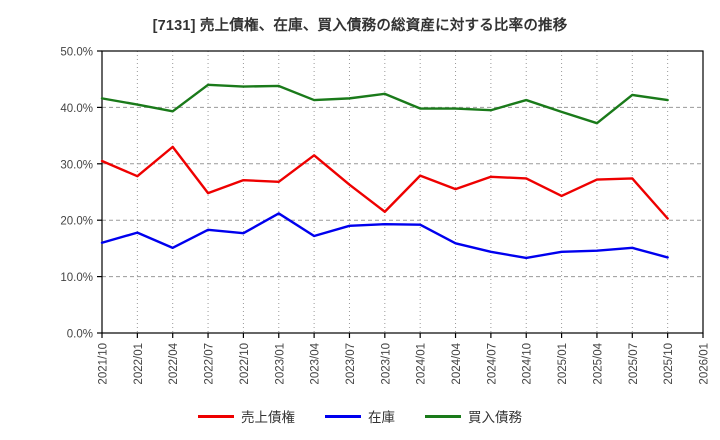 The width and height of the screenshot is (720, 440). I want to click on x-axis-tick-label: 2026/01, so click(705, 364).